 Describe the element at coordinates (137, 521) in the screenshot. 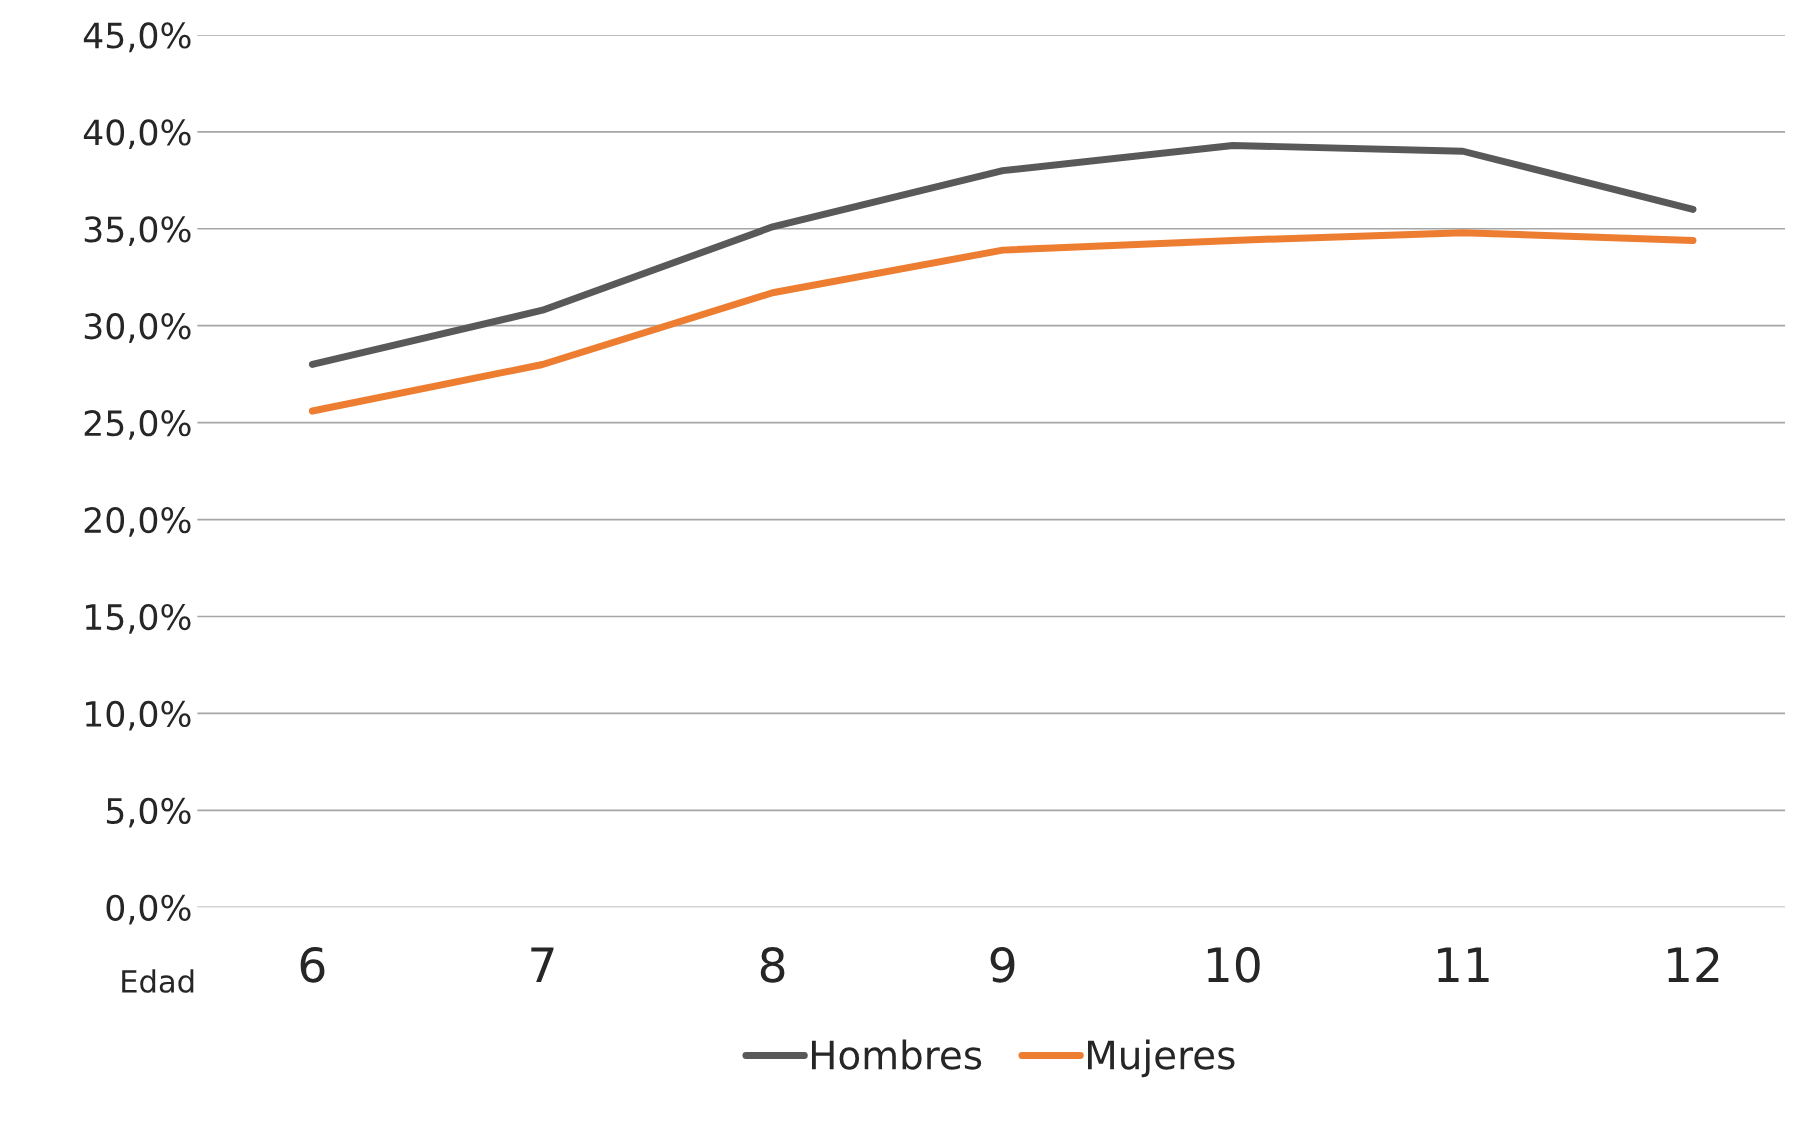

I see `y-tick-label: 20,0%` at that location.